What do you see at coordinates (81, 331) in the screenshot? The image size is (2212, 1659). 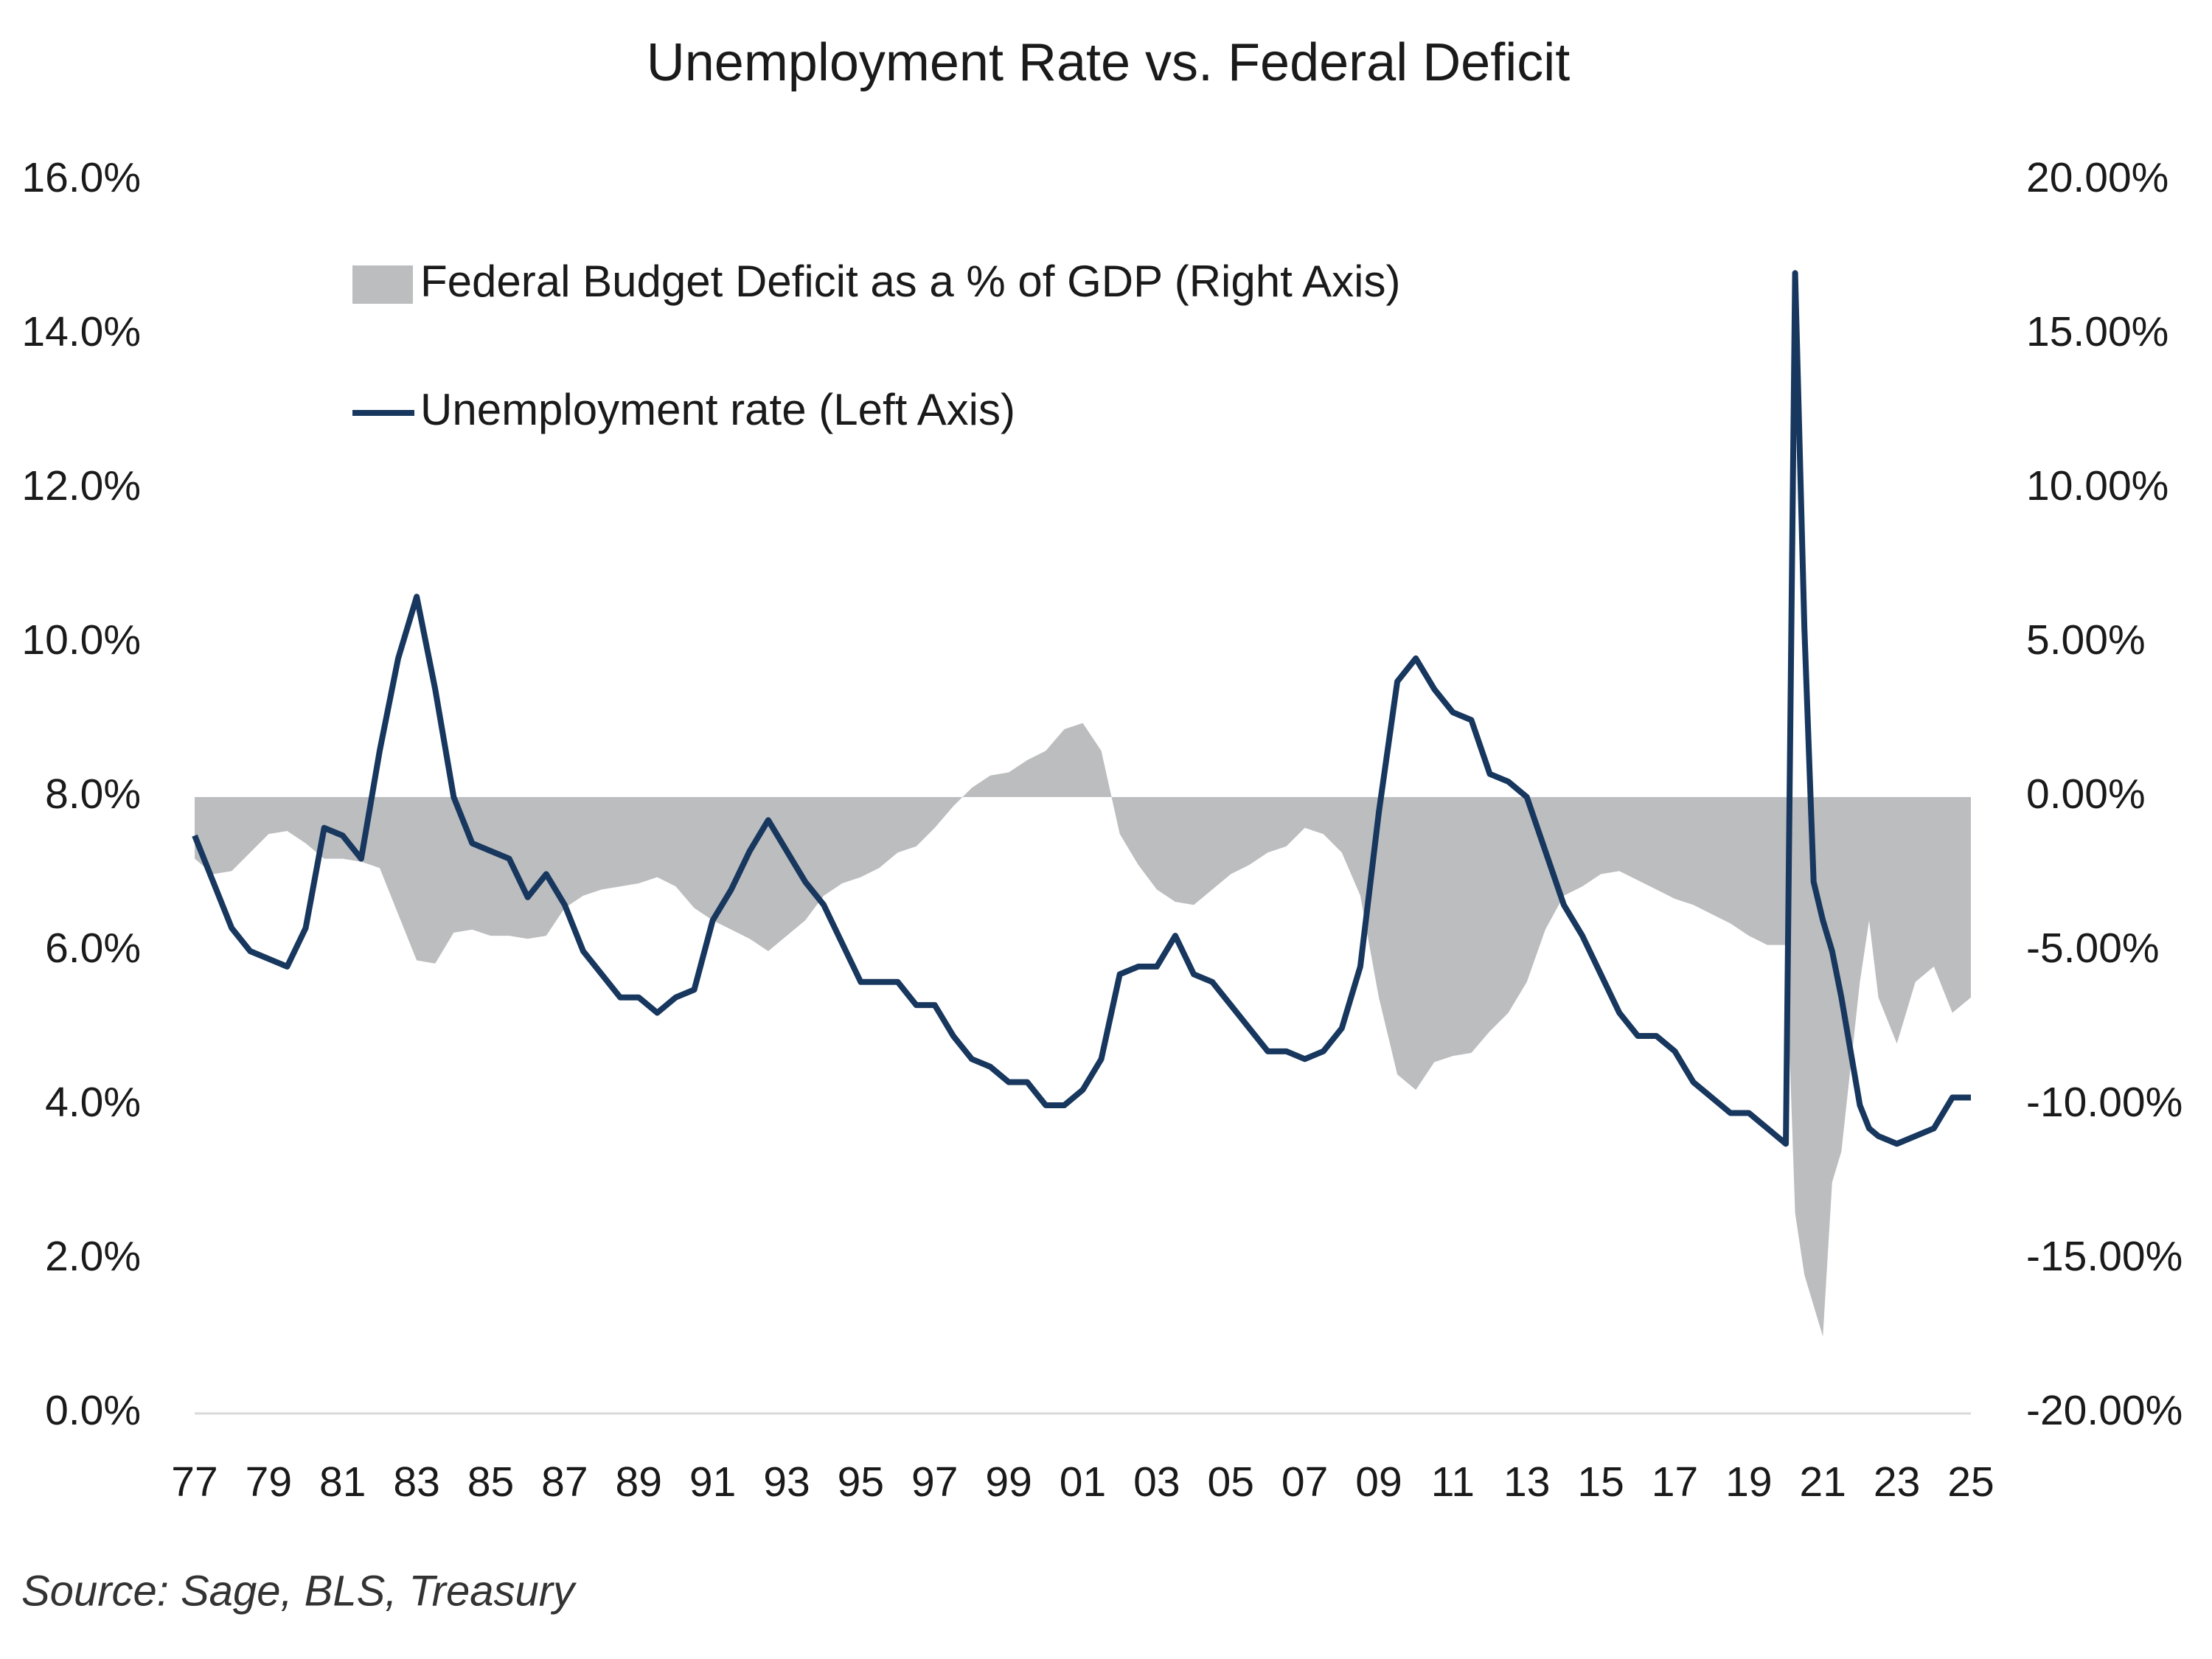 I see `y-tick-label: 14.0%` at bounding box center [81, 331].